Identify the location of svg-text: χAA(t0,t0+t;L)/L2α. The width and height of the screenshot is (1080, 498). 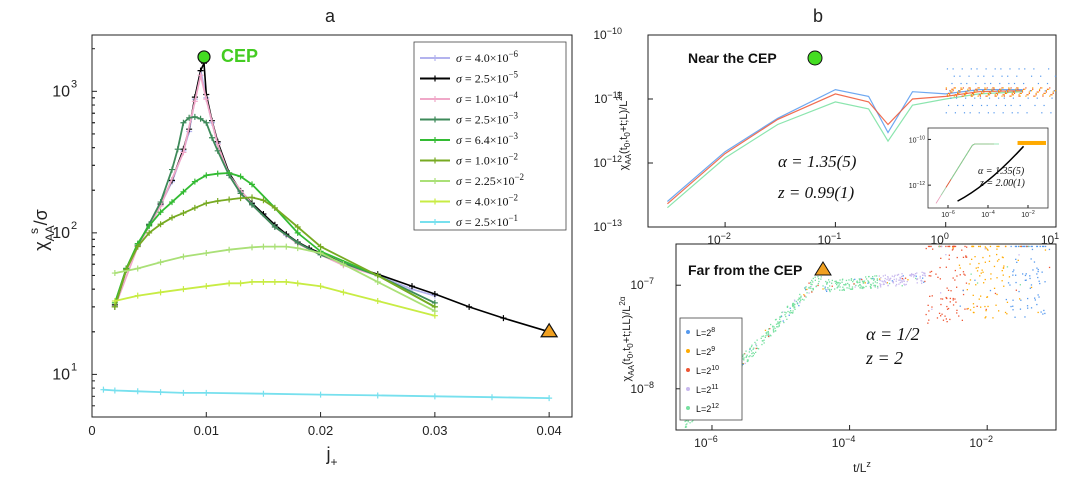
(624, 130).